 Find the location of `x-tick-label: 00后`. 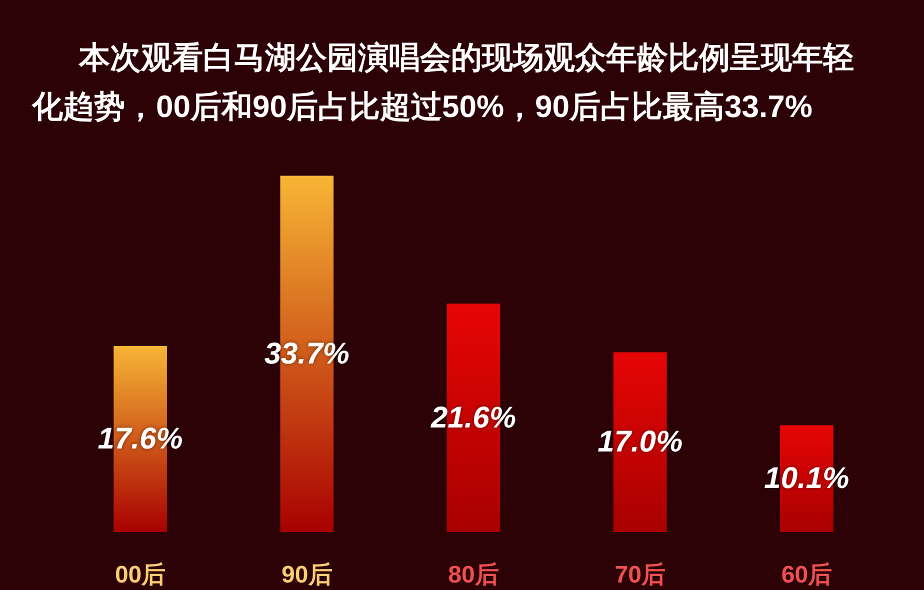

x-tick-label: 00后 is located at coordinates (140, 575).